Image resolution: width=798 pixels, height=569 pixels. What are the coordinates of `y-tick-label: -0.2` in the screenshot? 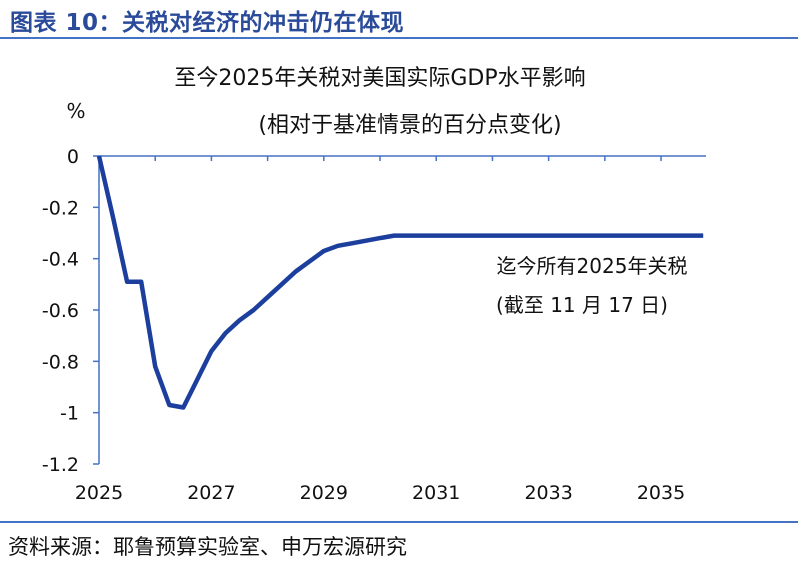 It's located at (60, 208).